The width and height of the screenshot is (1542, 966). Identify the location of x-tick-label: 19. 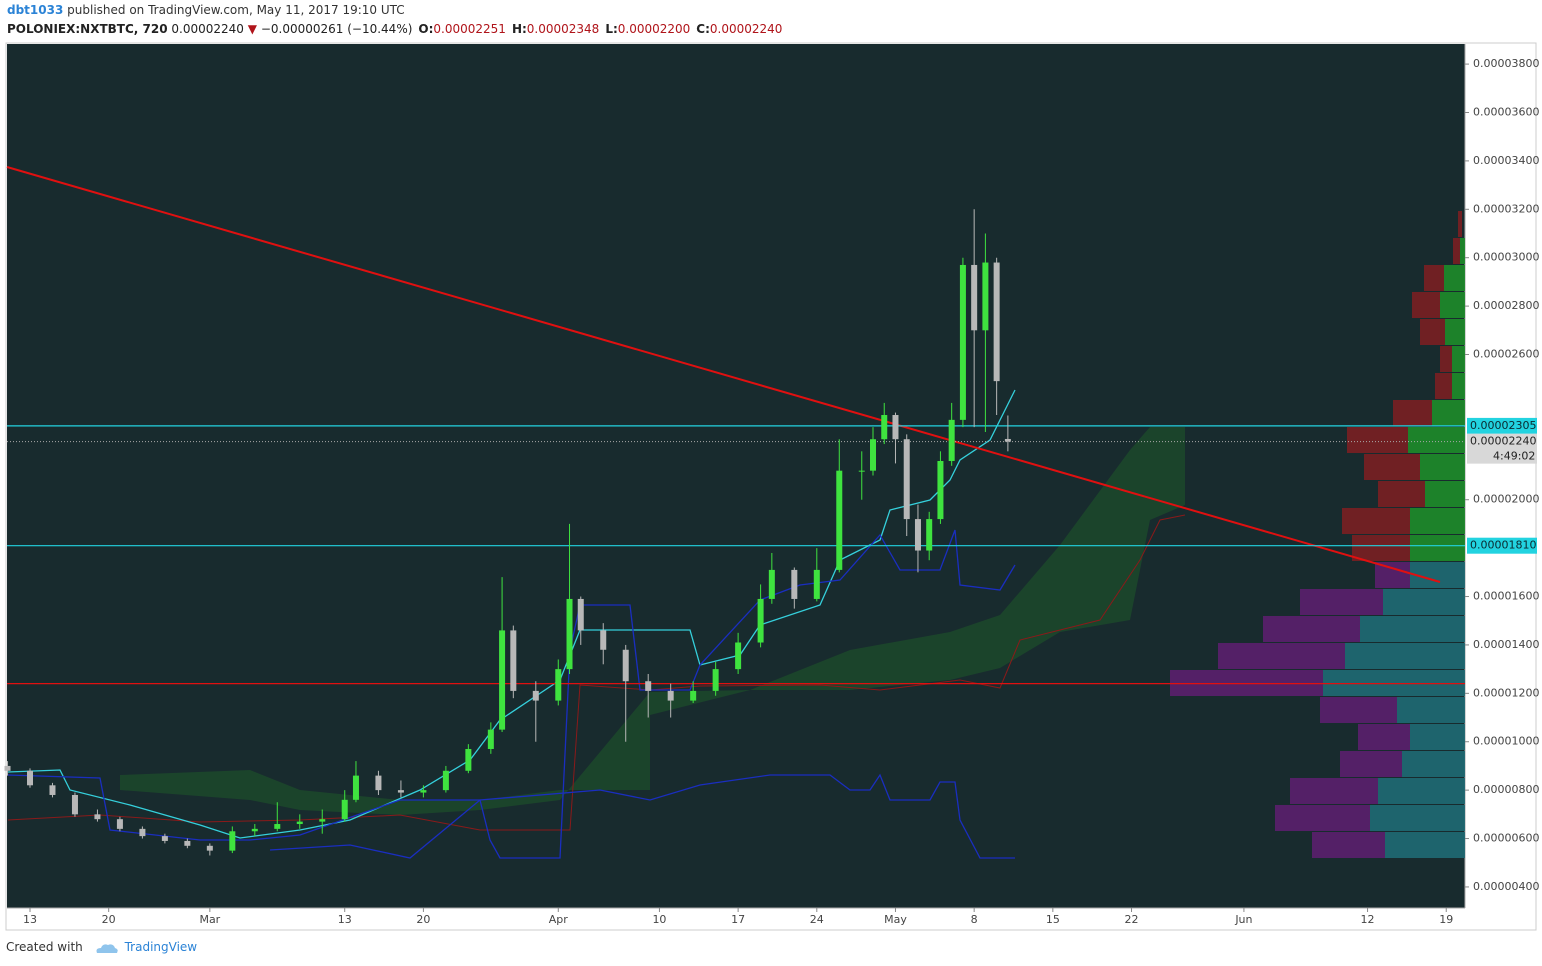
(1446, 919).